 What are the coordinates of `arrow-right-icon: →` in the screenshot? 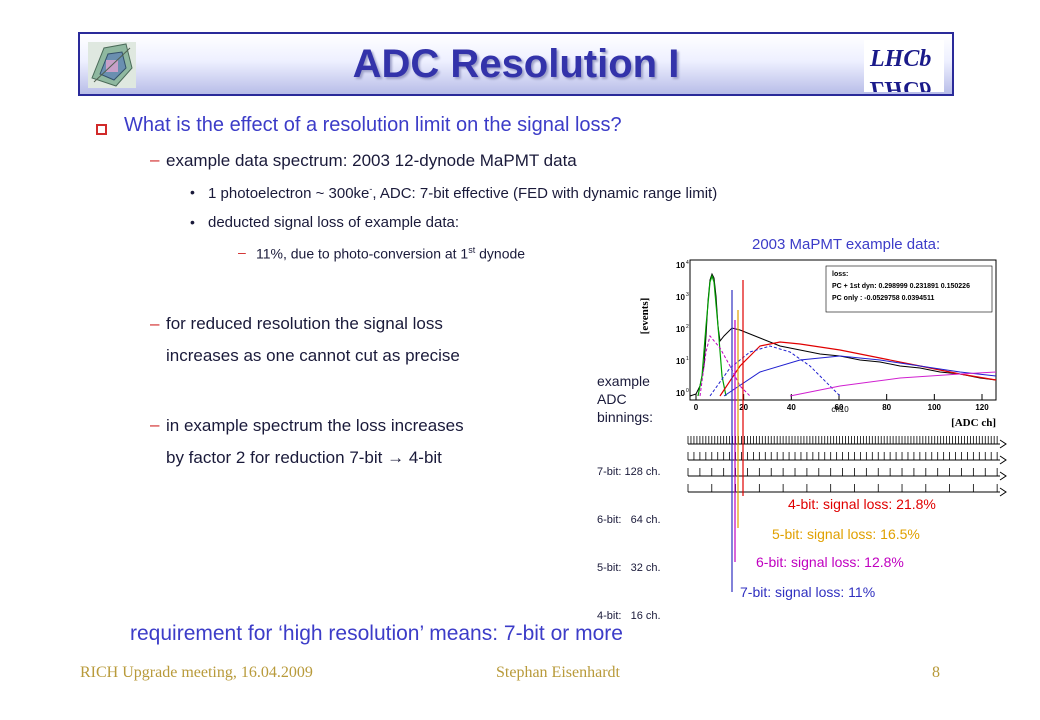 It's located at (396, 457).